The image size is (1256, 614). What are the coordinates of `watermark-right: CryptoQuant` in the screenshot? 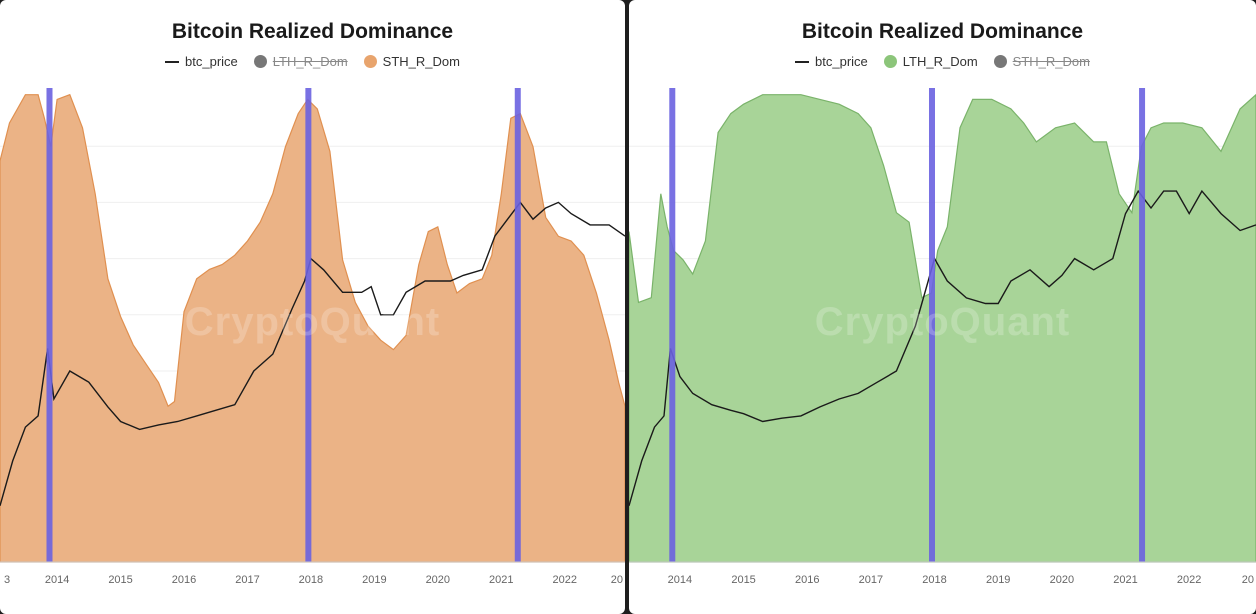 It's located at (942, 322).